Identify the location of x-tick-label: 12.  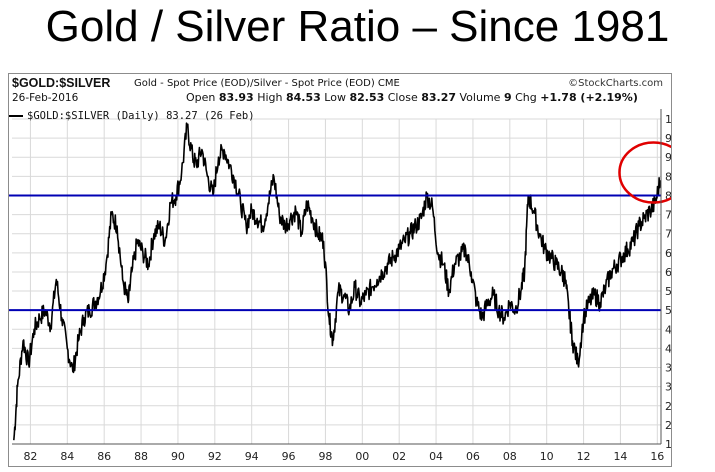
(584, 456).